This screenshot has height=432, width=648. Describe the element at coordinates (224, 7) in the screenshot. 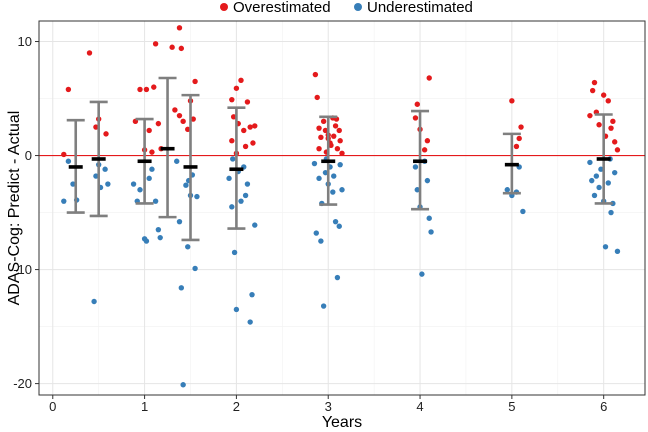

I see `legend-marker-overestimated` at that location.